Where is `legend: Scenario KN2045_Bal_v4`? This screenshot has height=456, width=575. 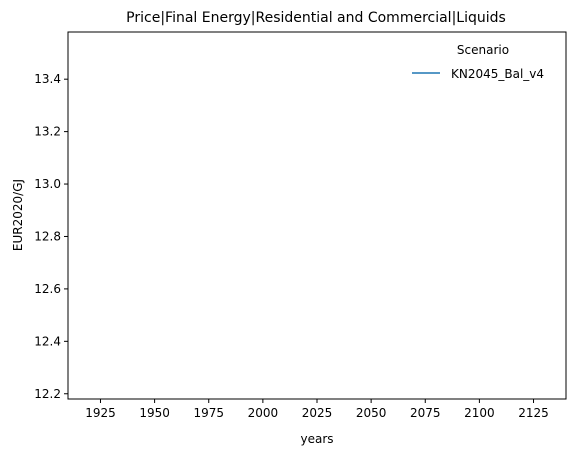 legend: Scenario KN2045_Bal_v4 is located at coordinates (478, 62).